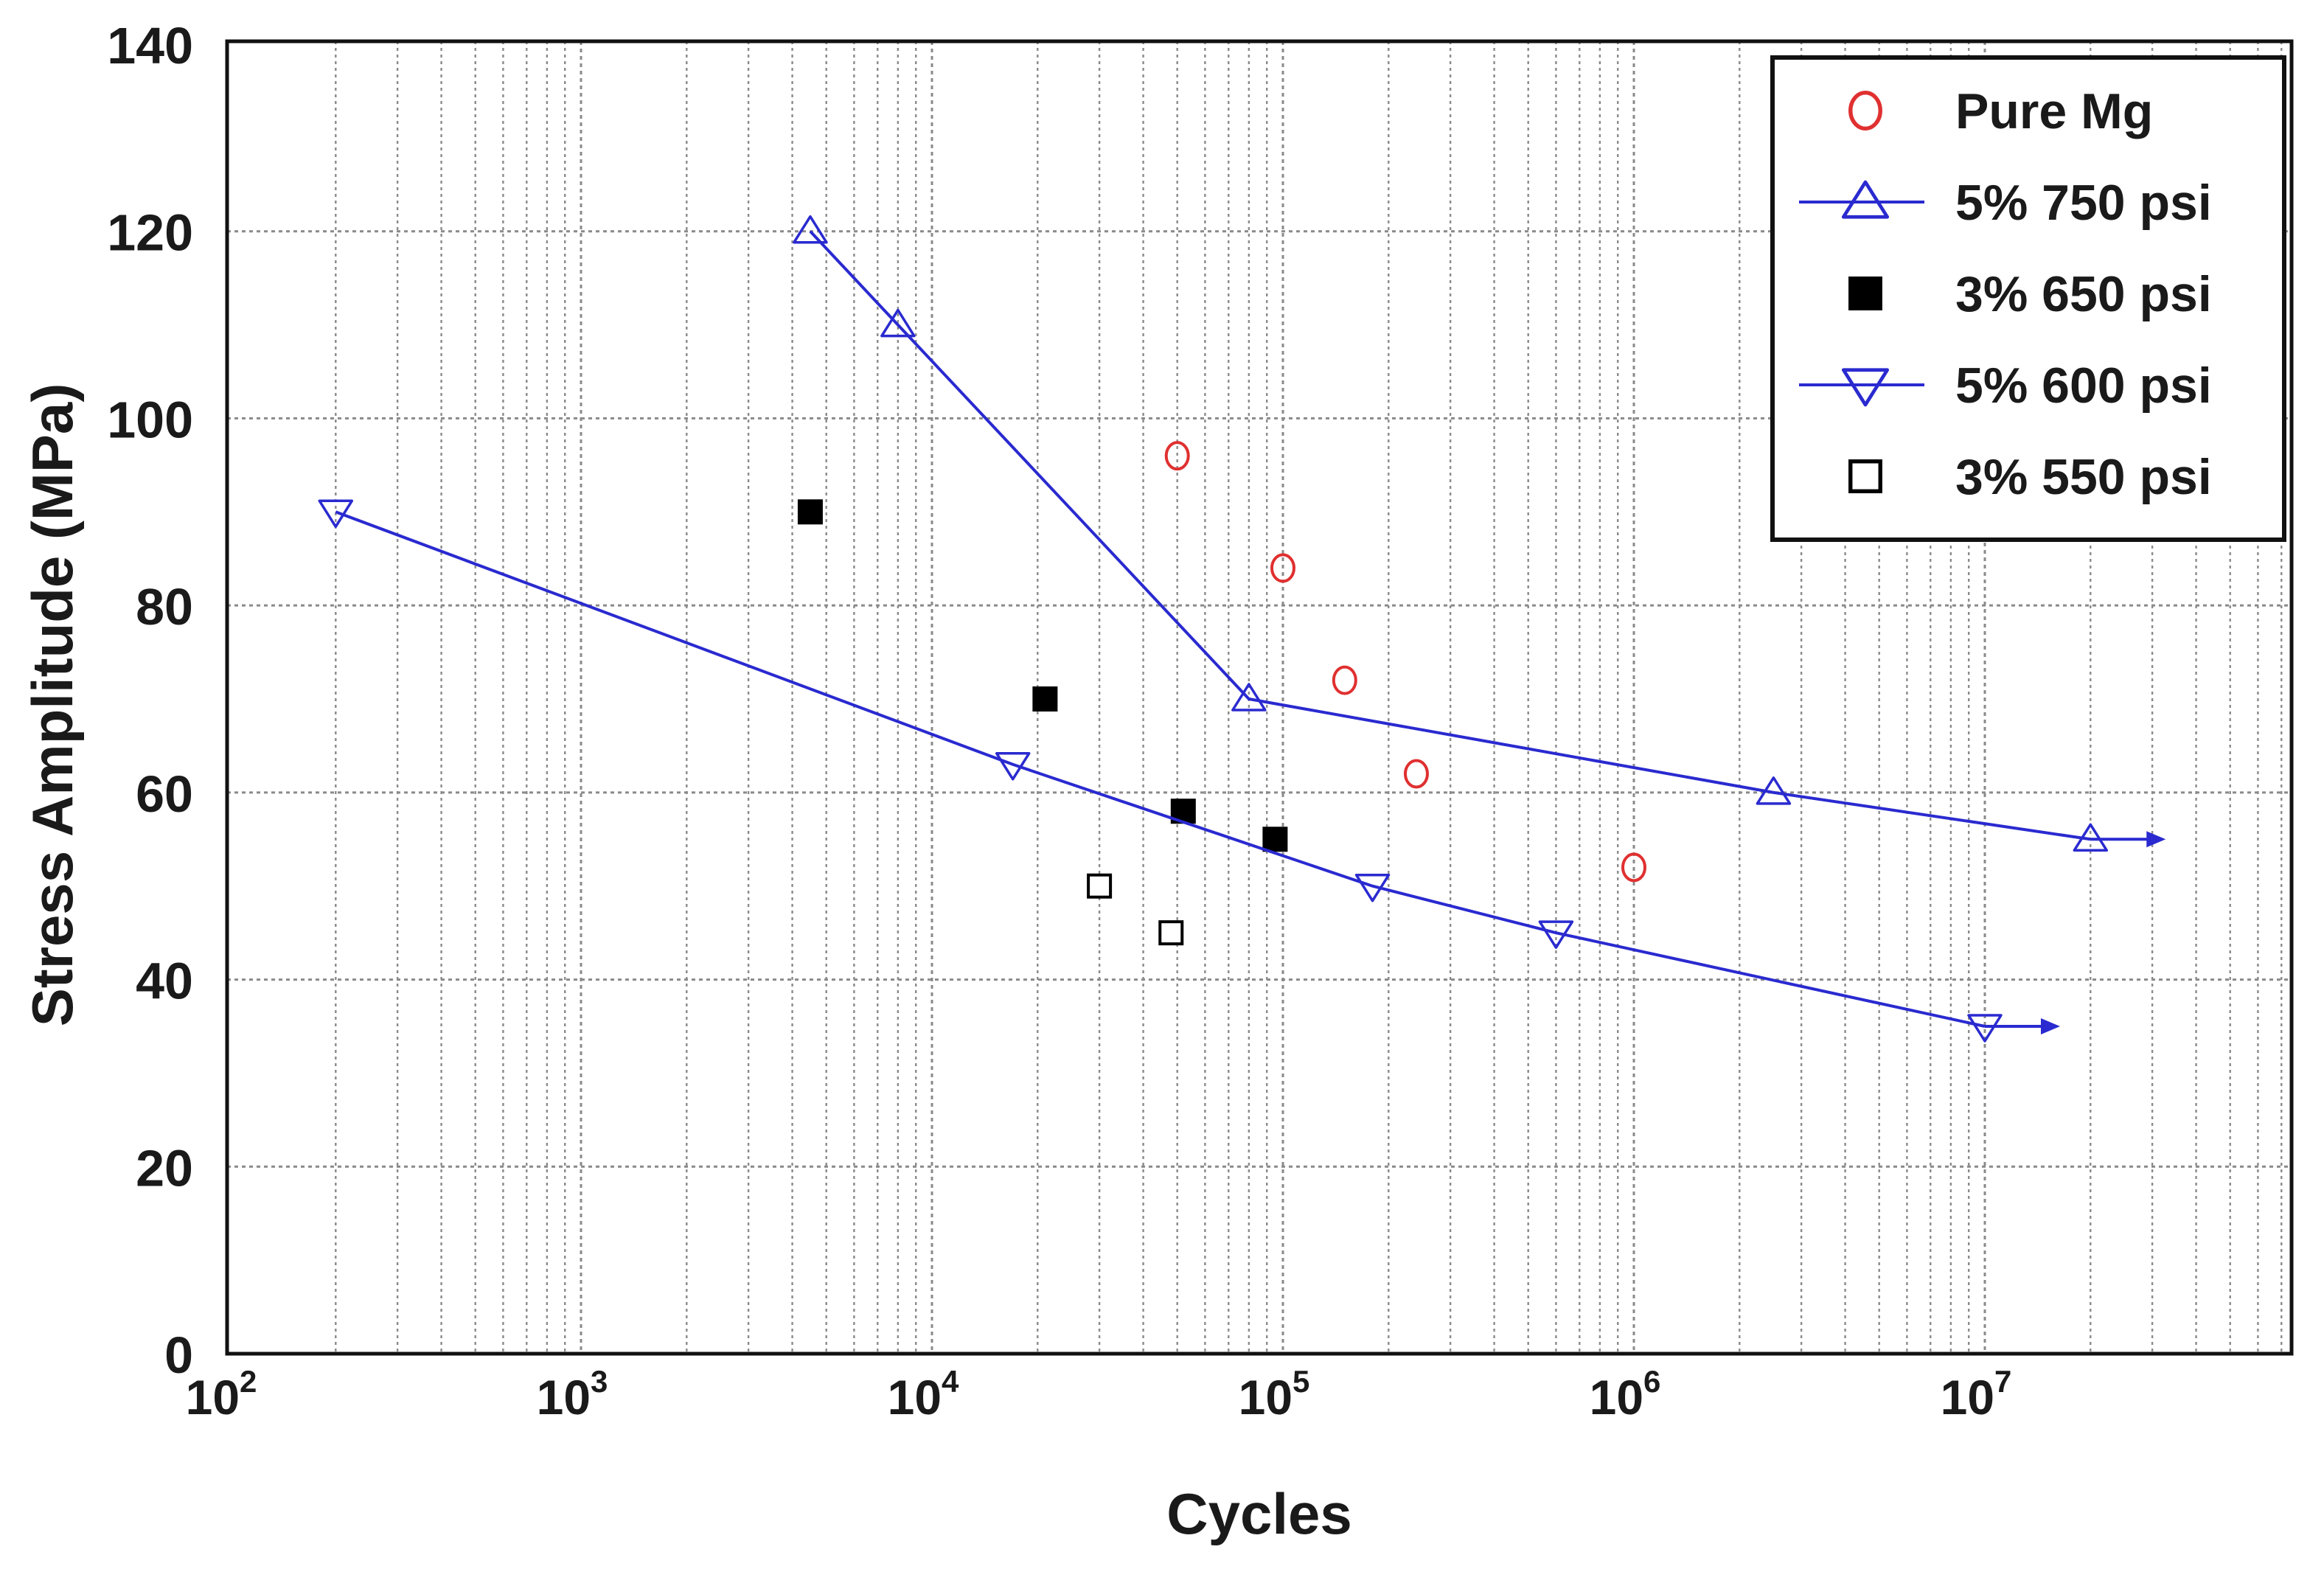 The height and width of the screenshot is (1569, 2324). I want to click on series-pure-mg, so click(1405, 662).